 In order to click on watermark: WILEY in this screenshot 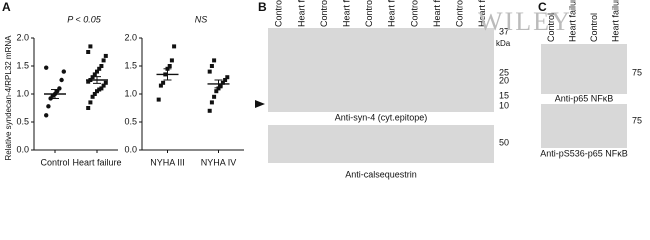, I will do `click(525, 21)`.